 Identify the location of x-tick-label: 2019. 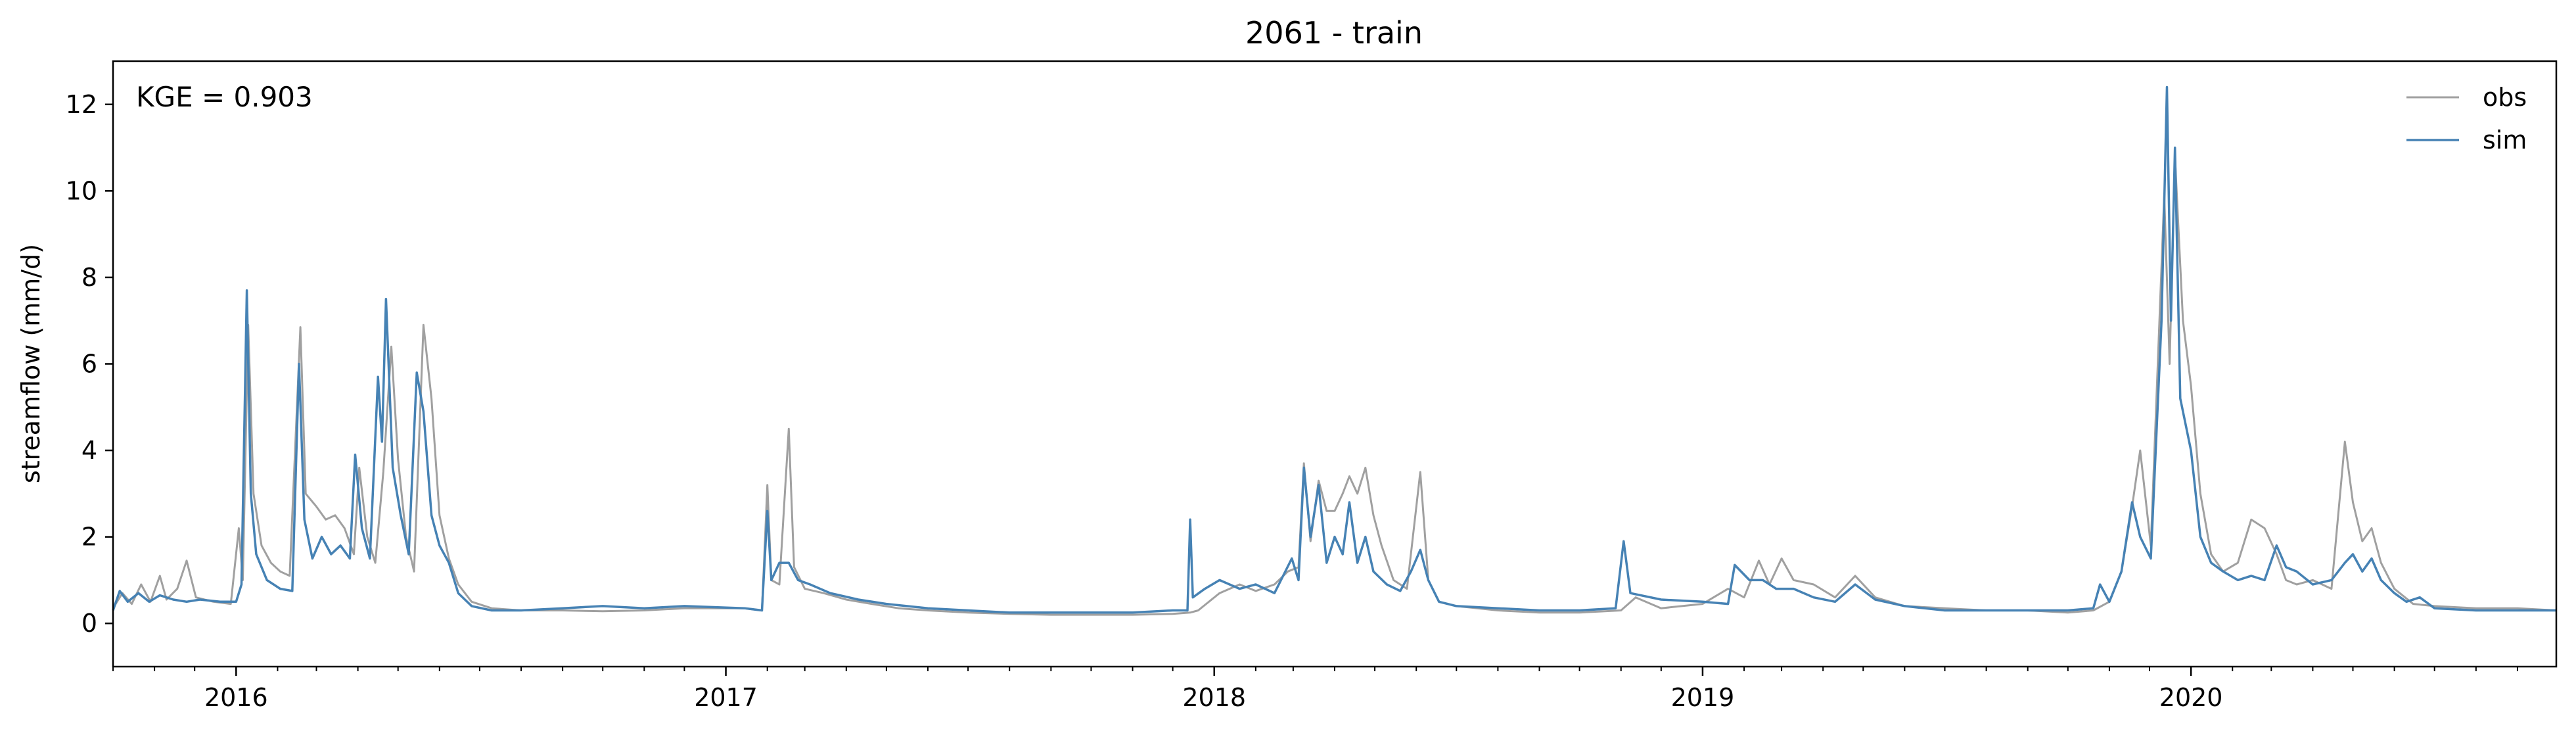
(1703, 697).